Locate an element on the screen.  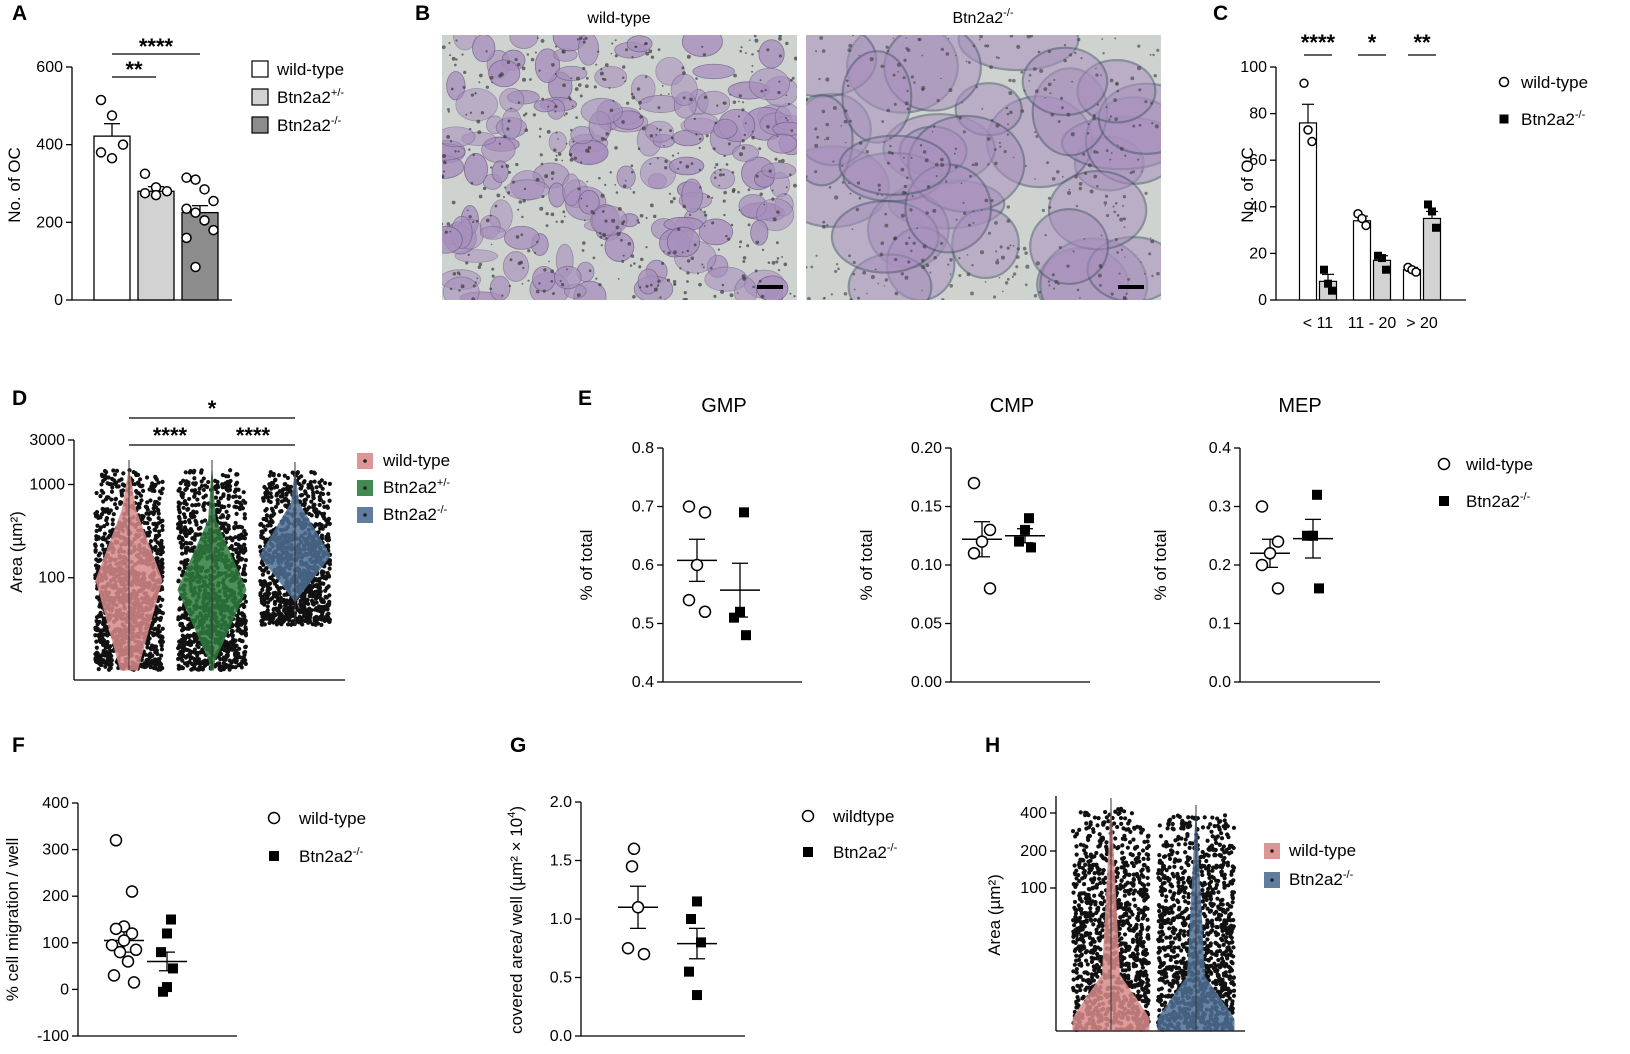
panel-g-legend-label-0: wildtype is located at coordinates (863, 816).